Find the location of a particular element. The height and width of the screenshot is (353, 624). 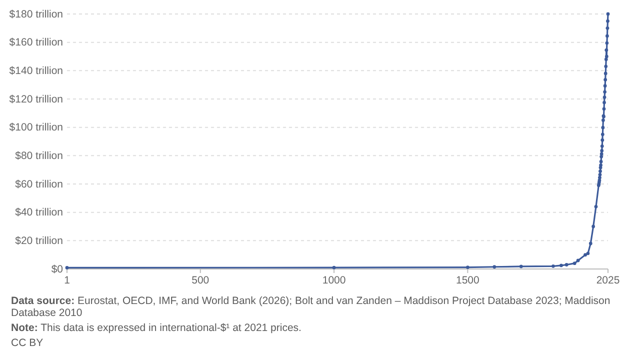

x-tick-label: 1500 is located at coordinates (468, 280).